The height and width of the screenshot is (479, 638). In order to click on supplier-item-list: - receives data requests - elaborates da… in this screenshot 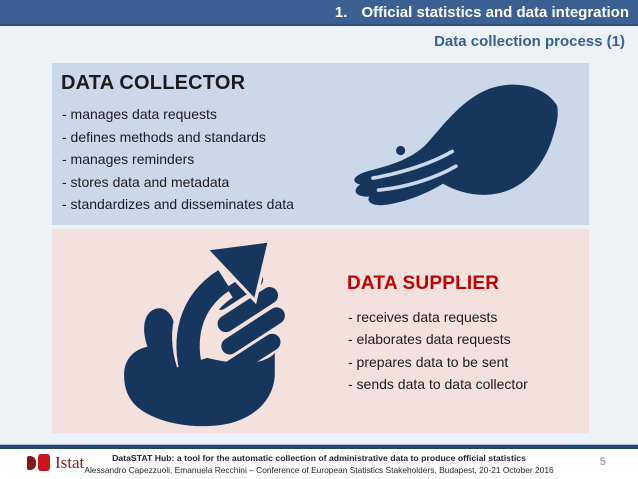, I will do `click(438, 351)`.